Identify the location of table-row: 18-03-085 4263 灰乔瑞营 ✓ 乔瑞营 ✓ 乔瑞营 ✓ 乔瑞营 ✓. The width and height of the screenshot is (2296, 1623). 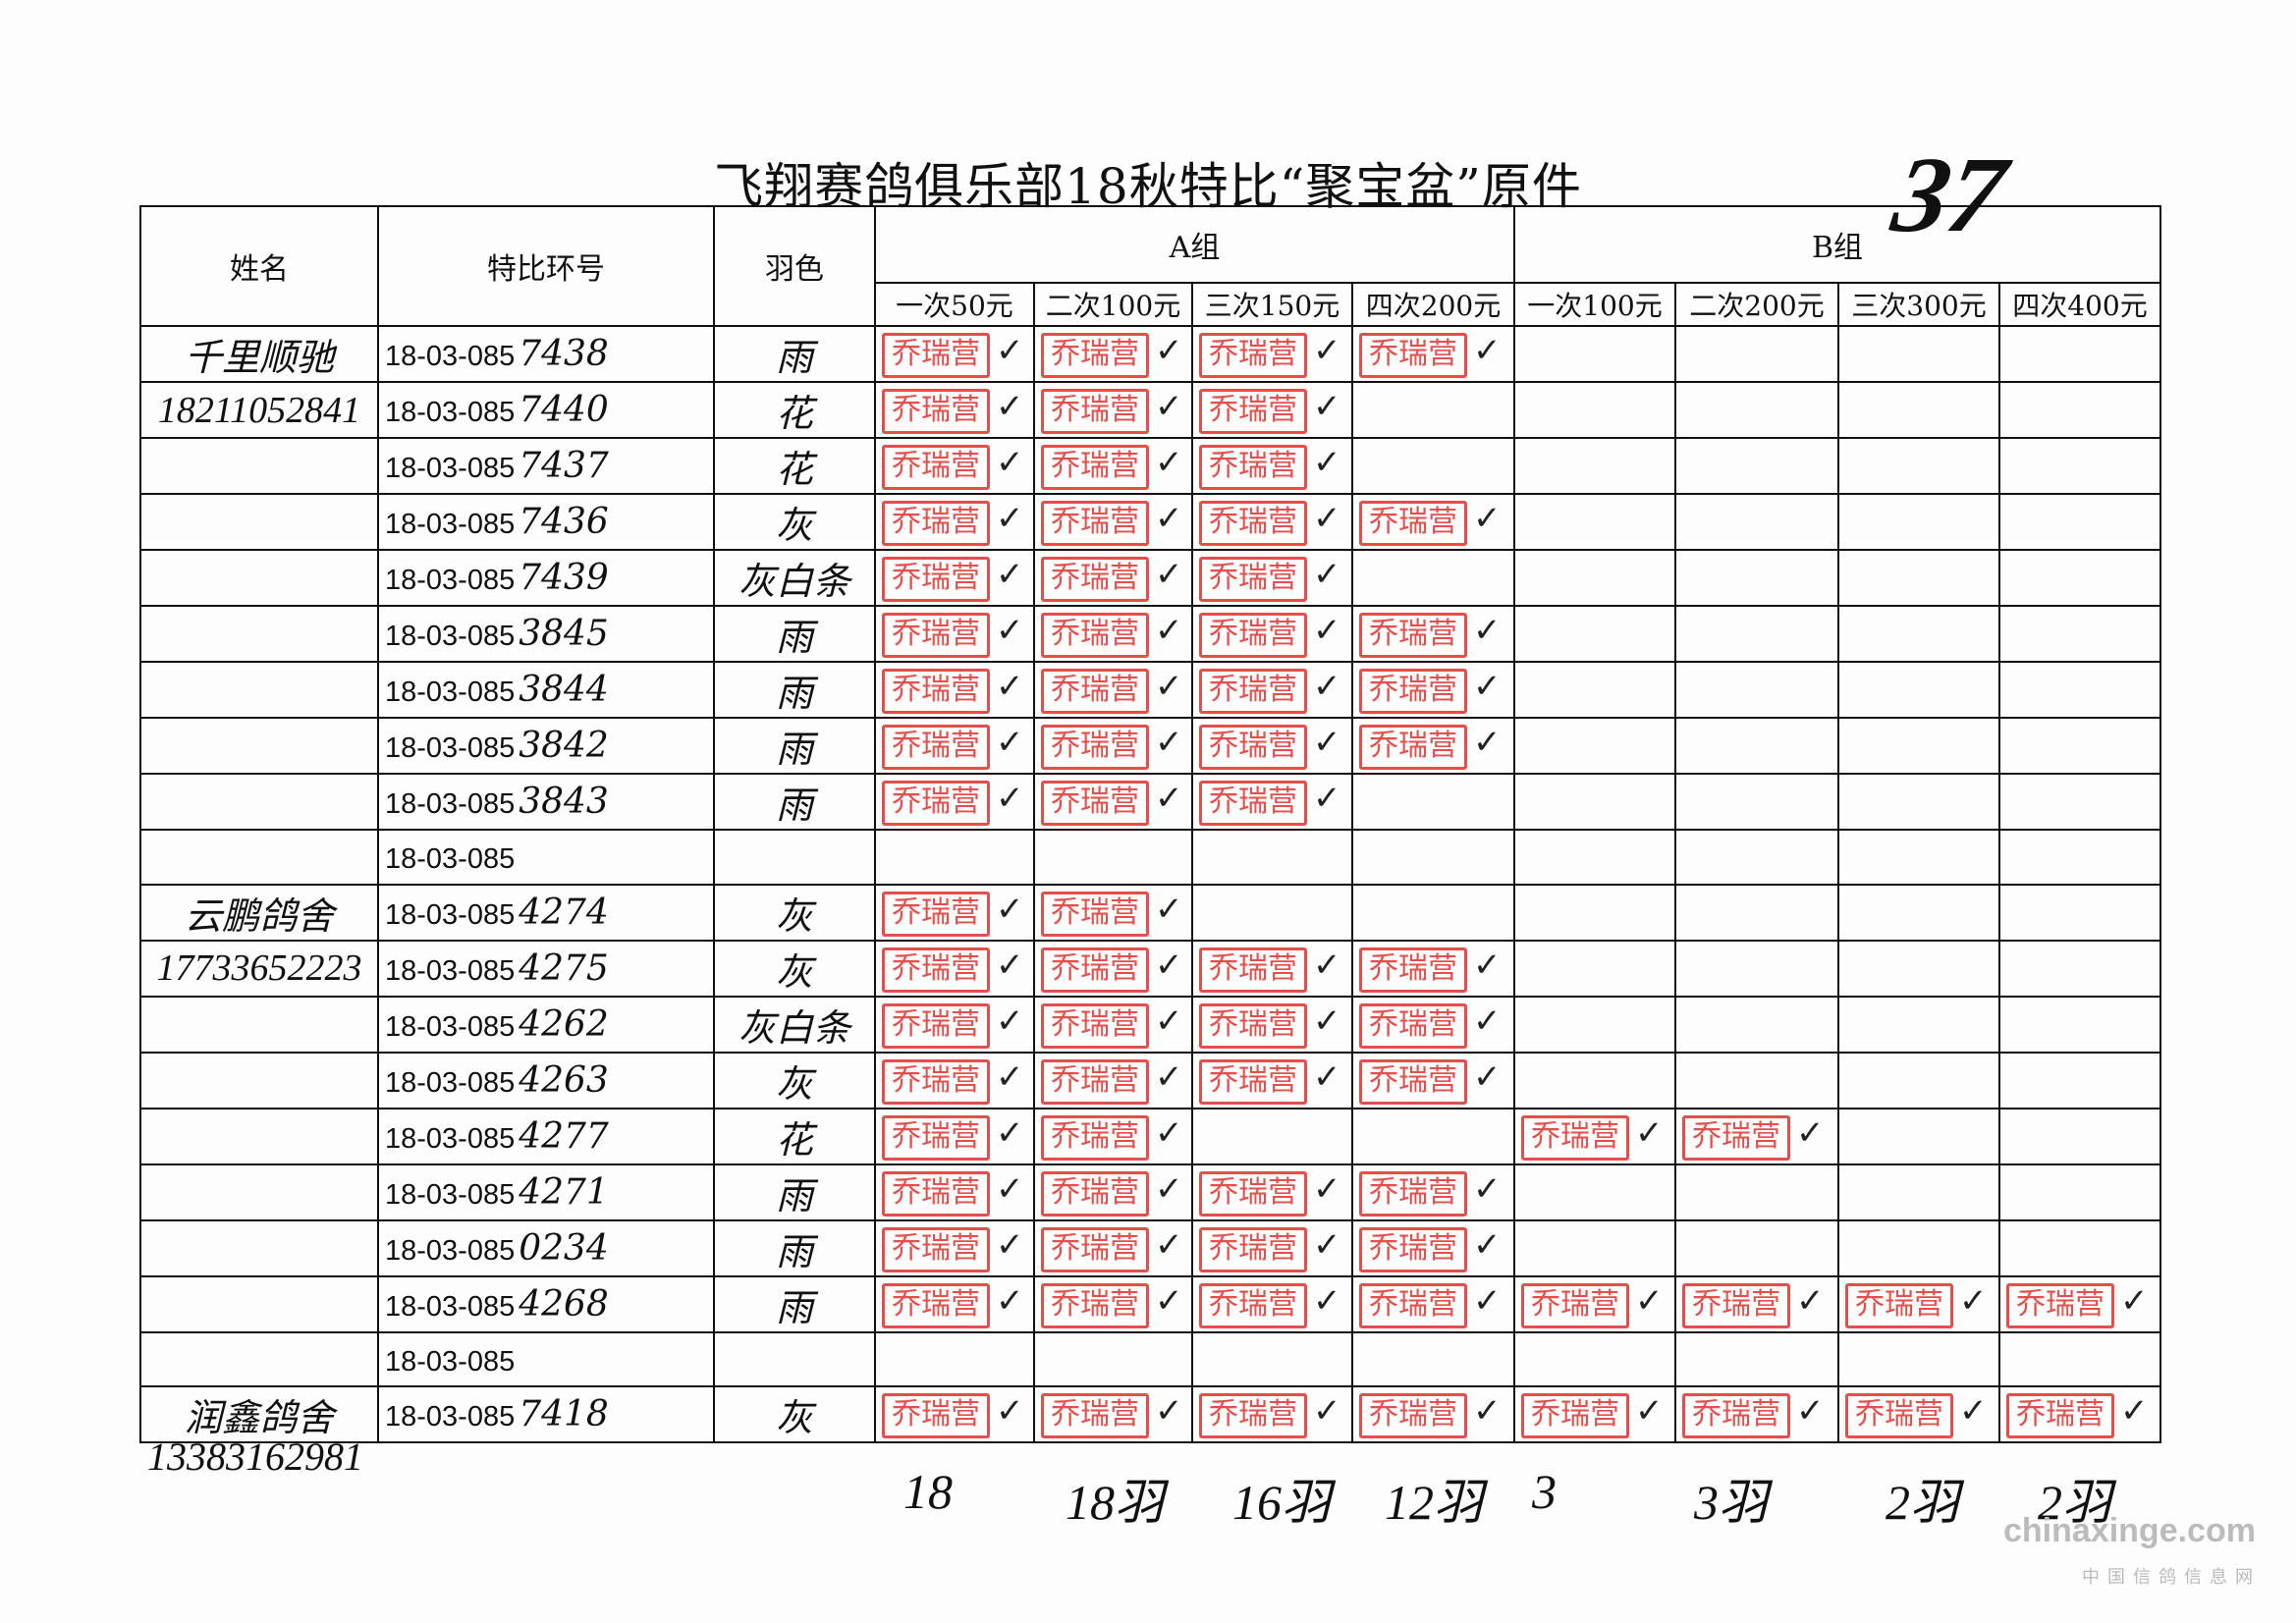
(1150, 1080).